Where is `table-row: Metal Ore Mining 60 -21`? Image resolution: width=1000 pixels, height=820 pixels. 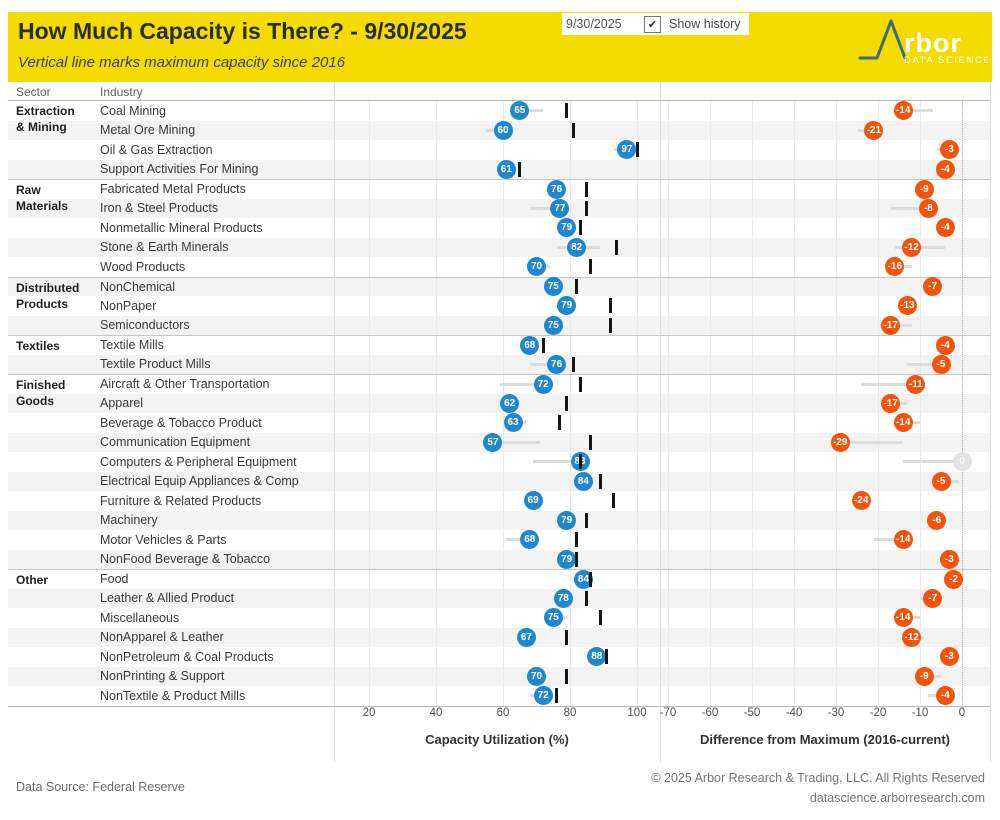 table-row: Metal Ore Mining 60 -21 is located at coordinates (499, 130).